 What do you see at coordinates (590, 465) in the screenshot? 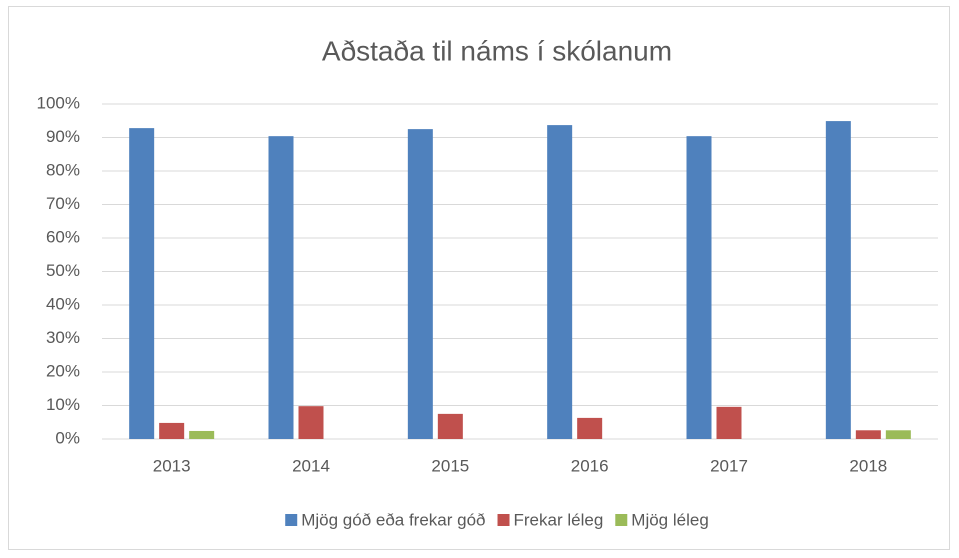
I see `x-tick-label: 2016` at bounding box center [590, 465].